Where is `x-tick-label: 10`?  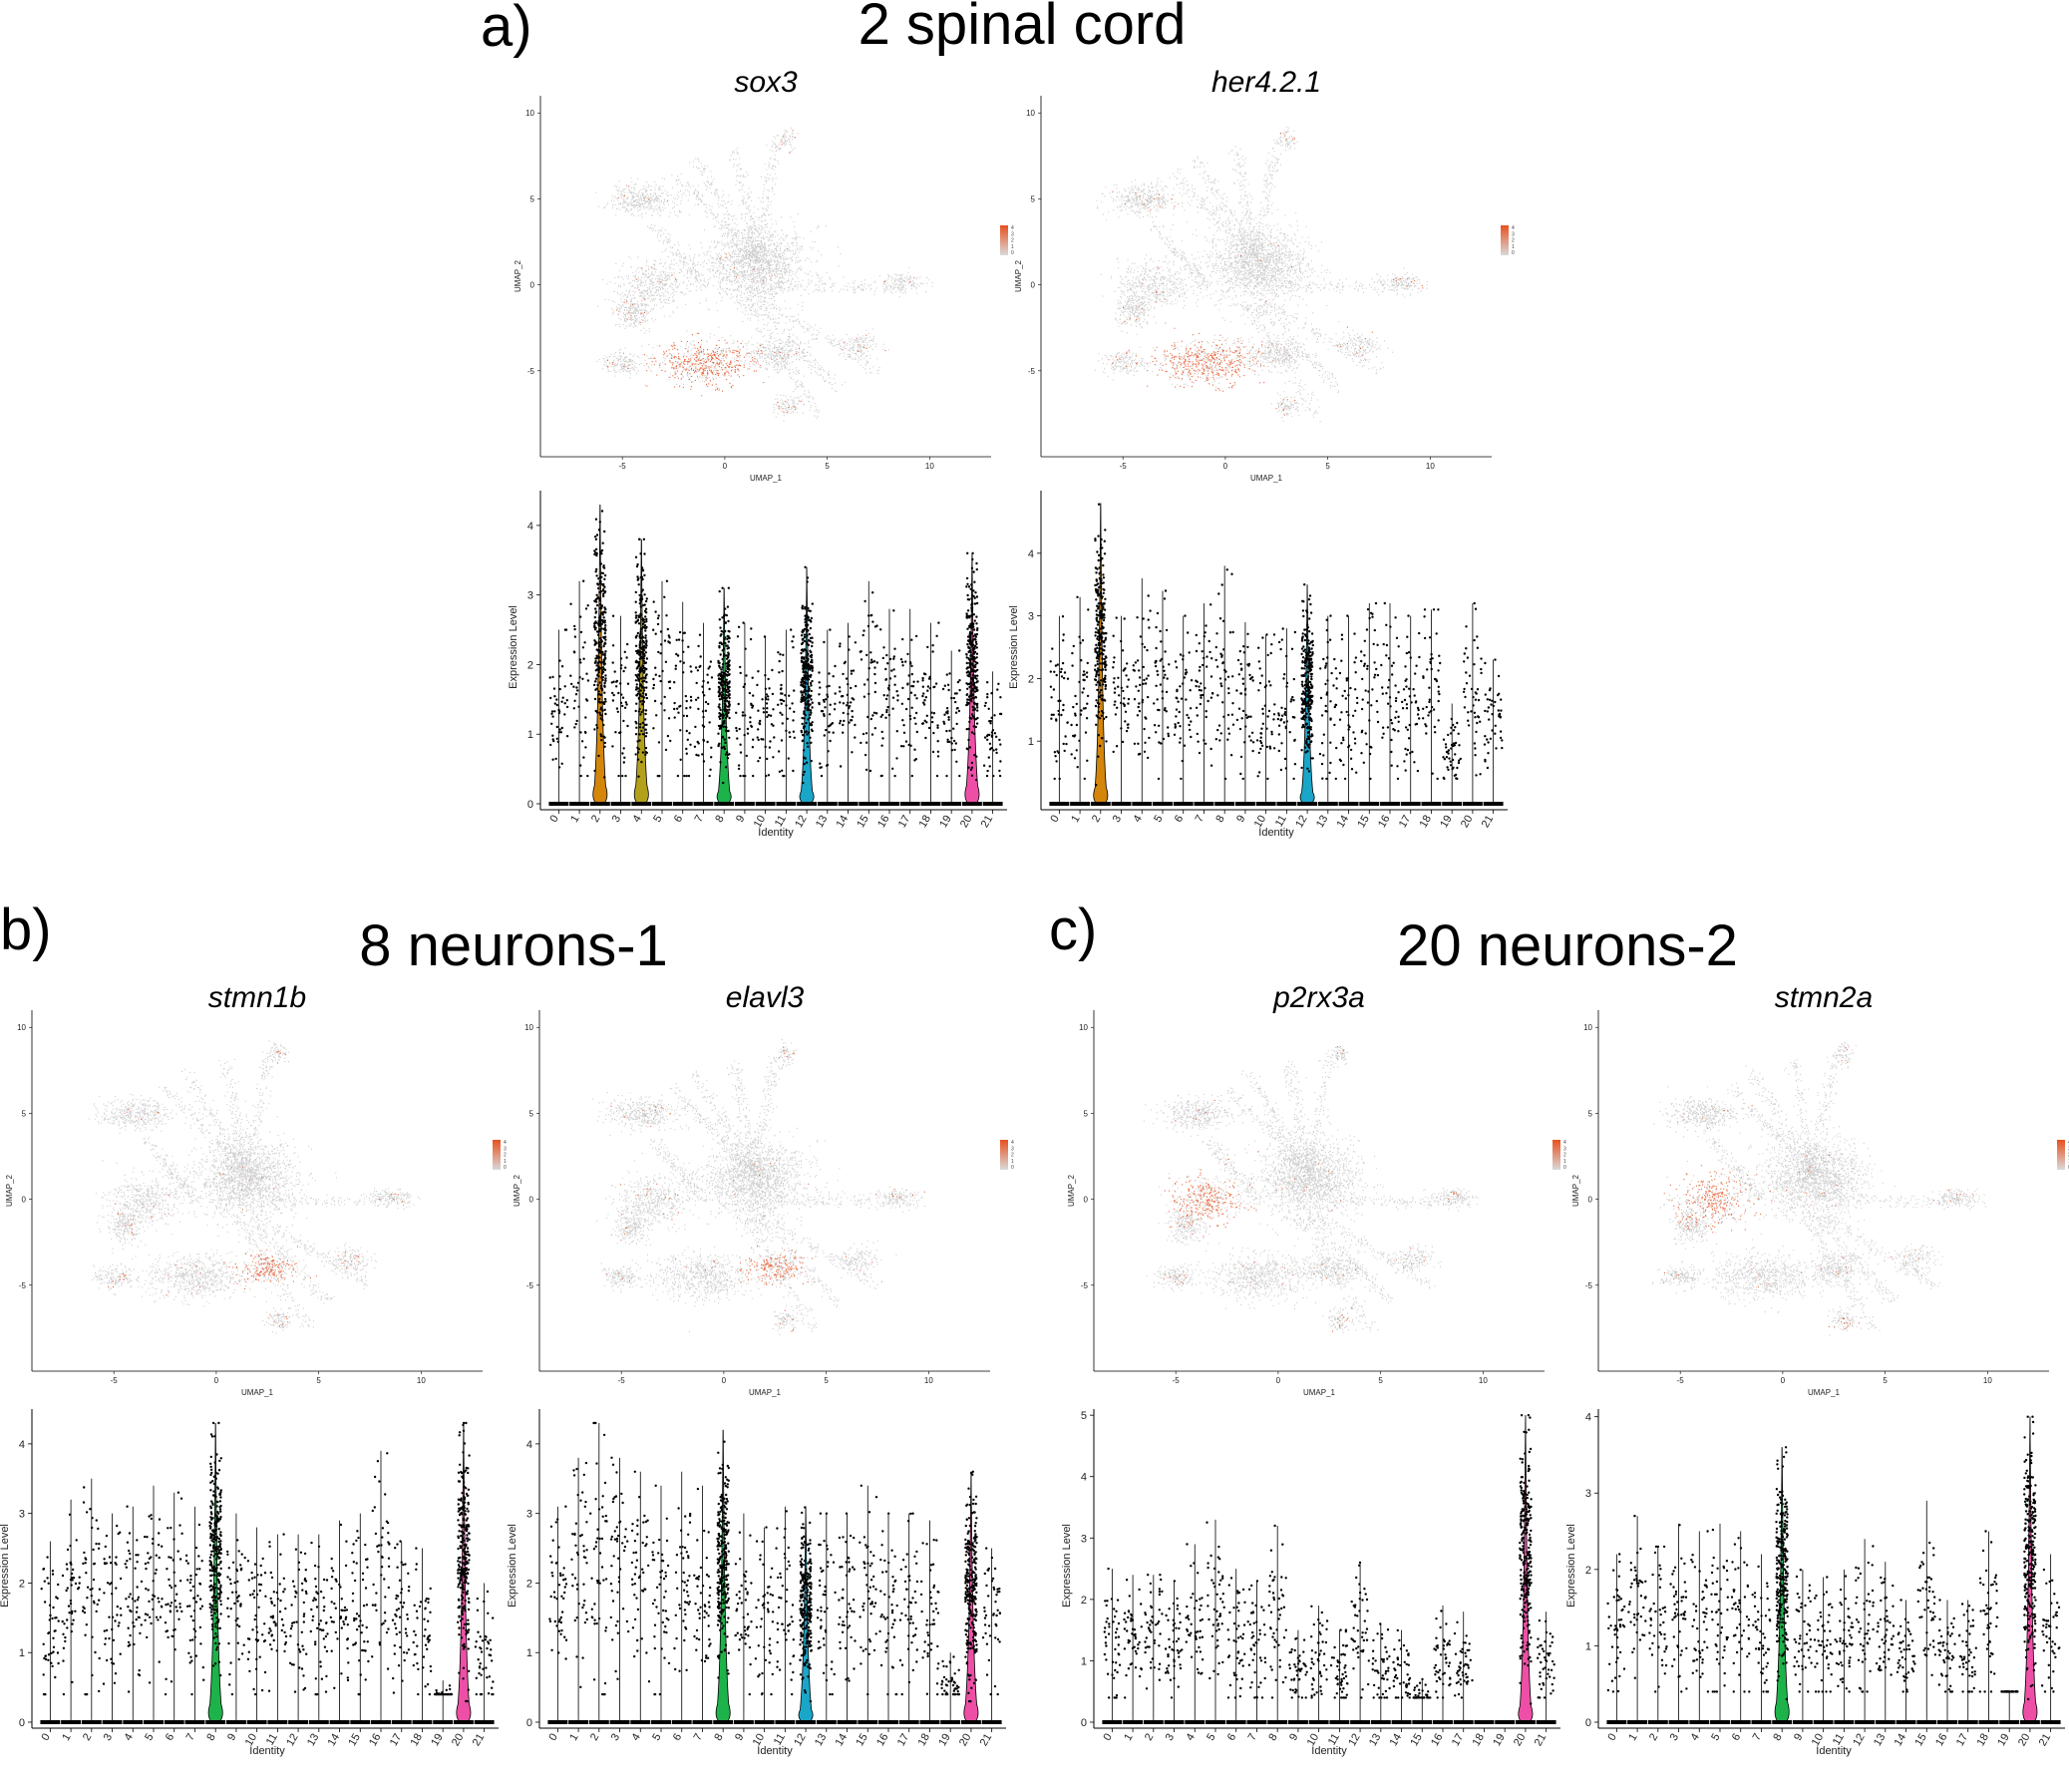
x-tick-label: 10 is located at coordinates (251, 1740).